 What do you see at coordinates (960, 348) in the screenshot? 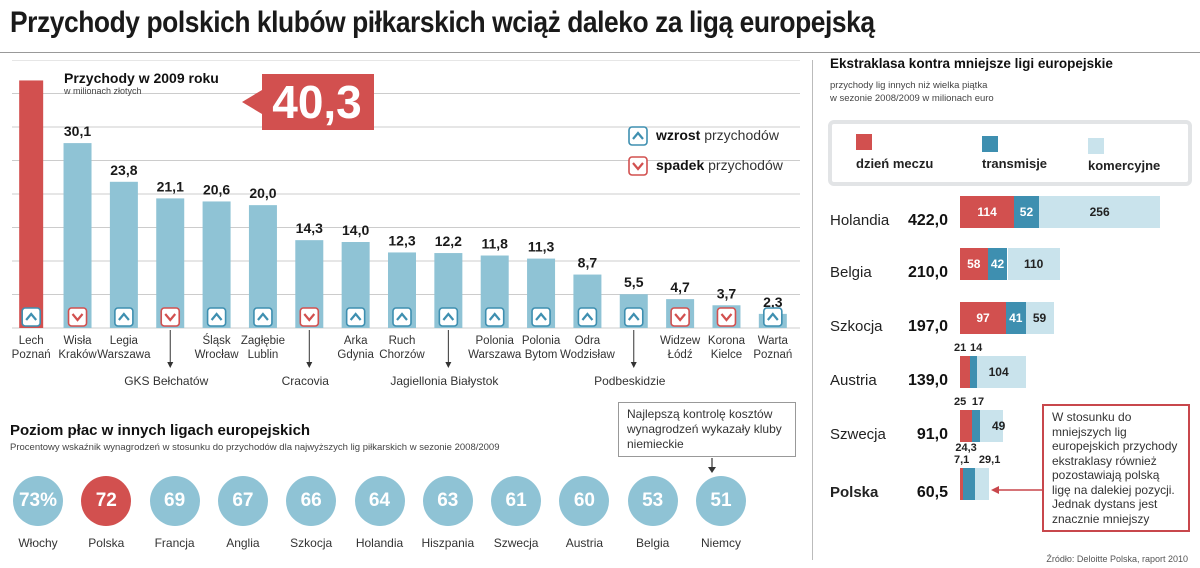
I see `league-segment-label: 21` at bounding box center [960, 348].